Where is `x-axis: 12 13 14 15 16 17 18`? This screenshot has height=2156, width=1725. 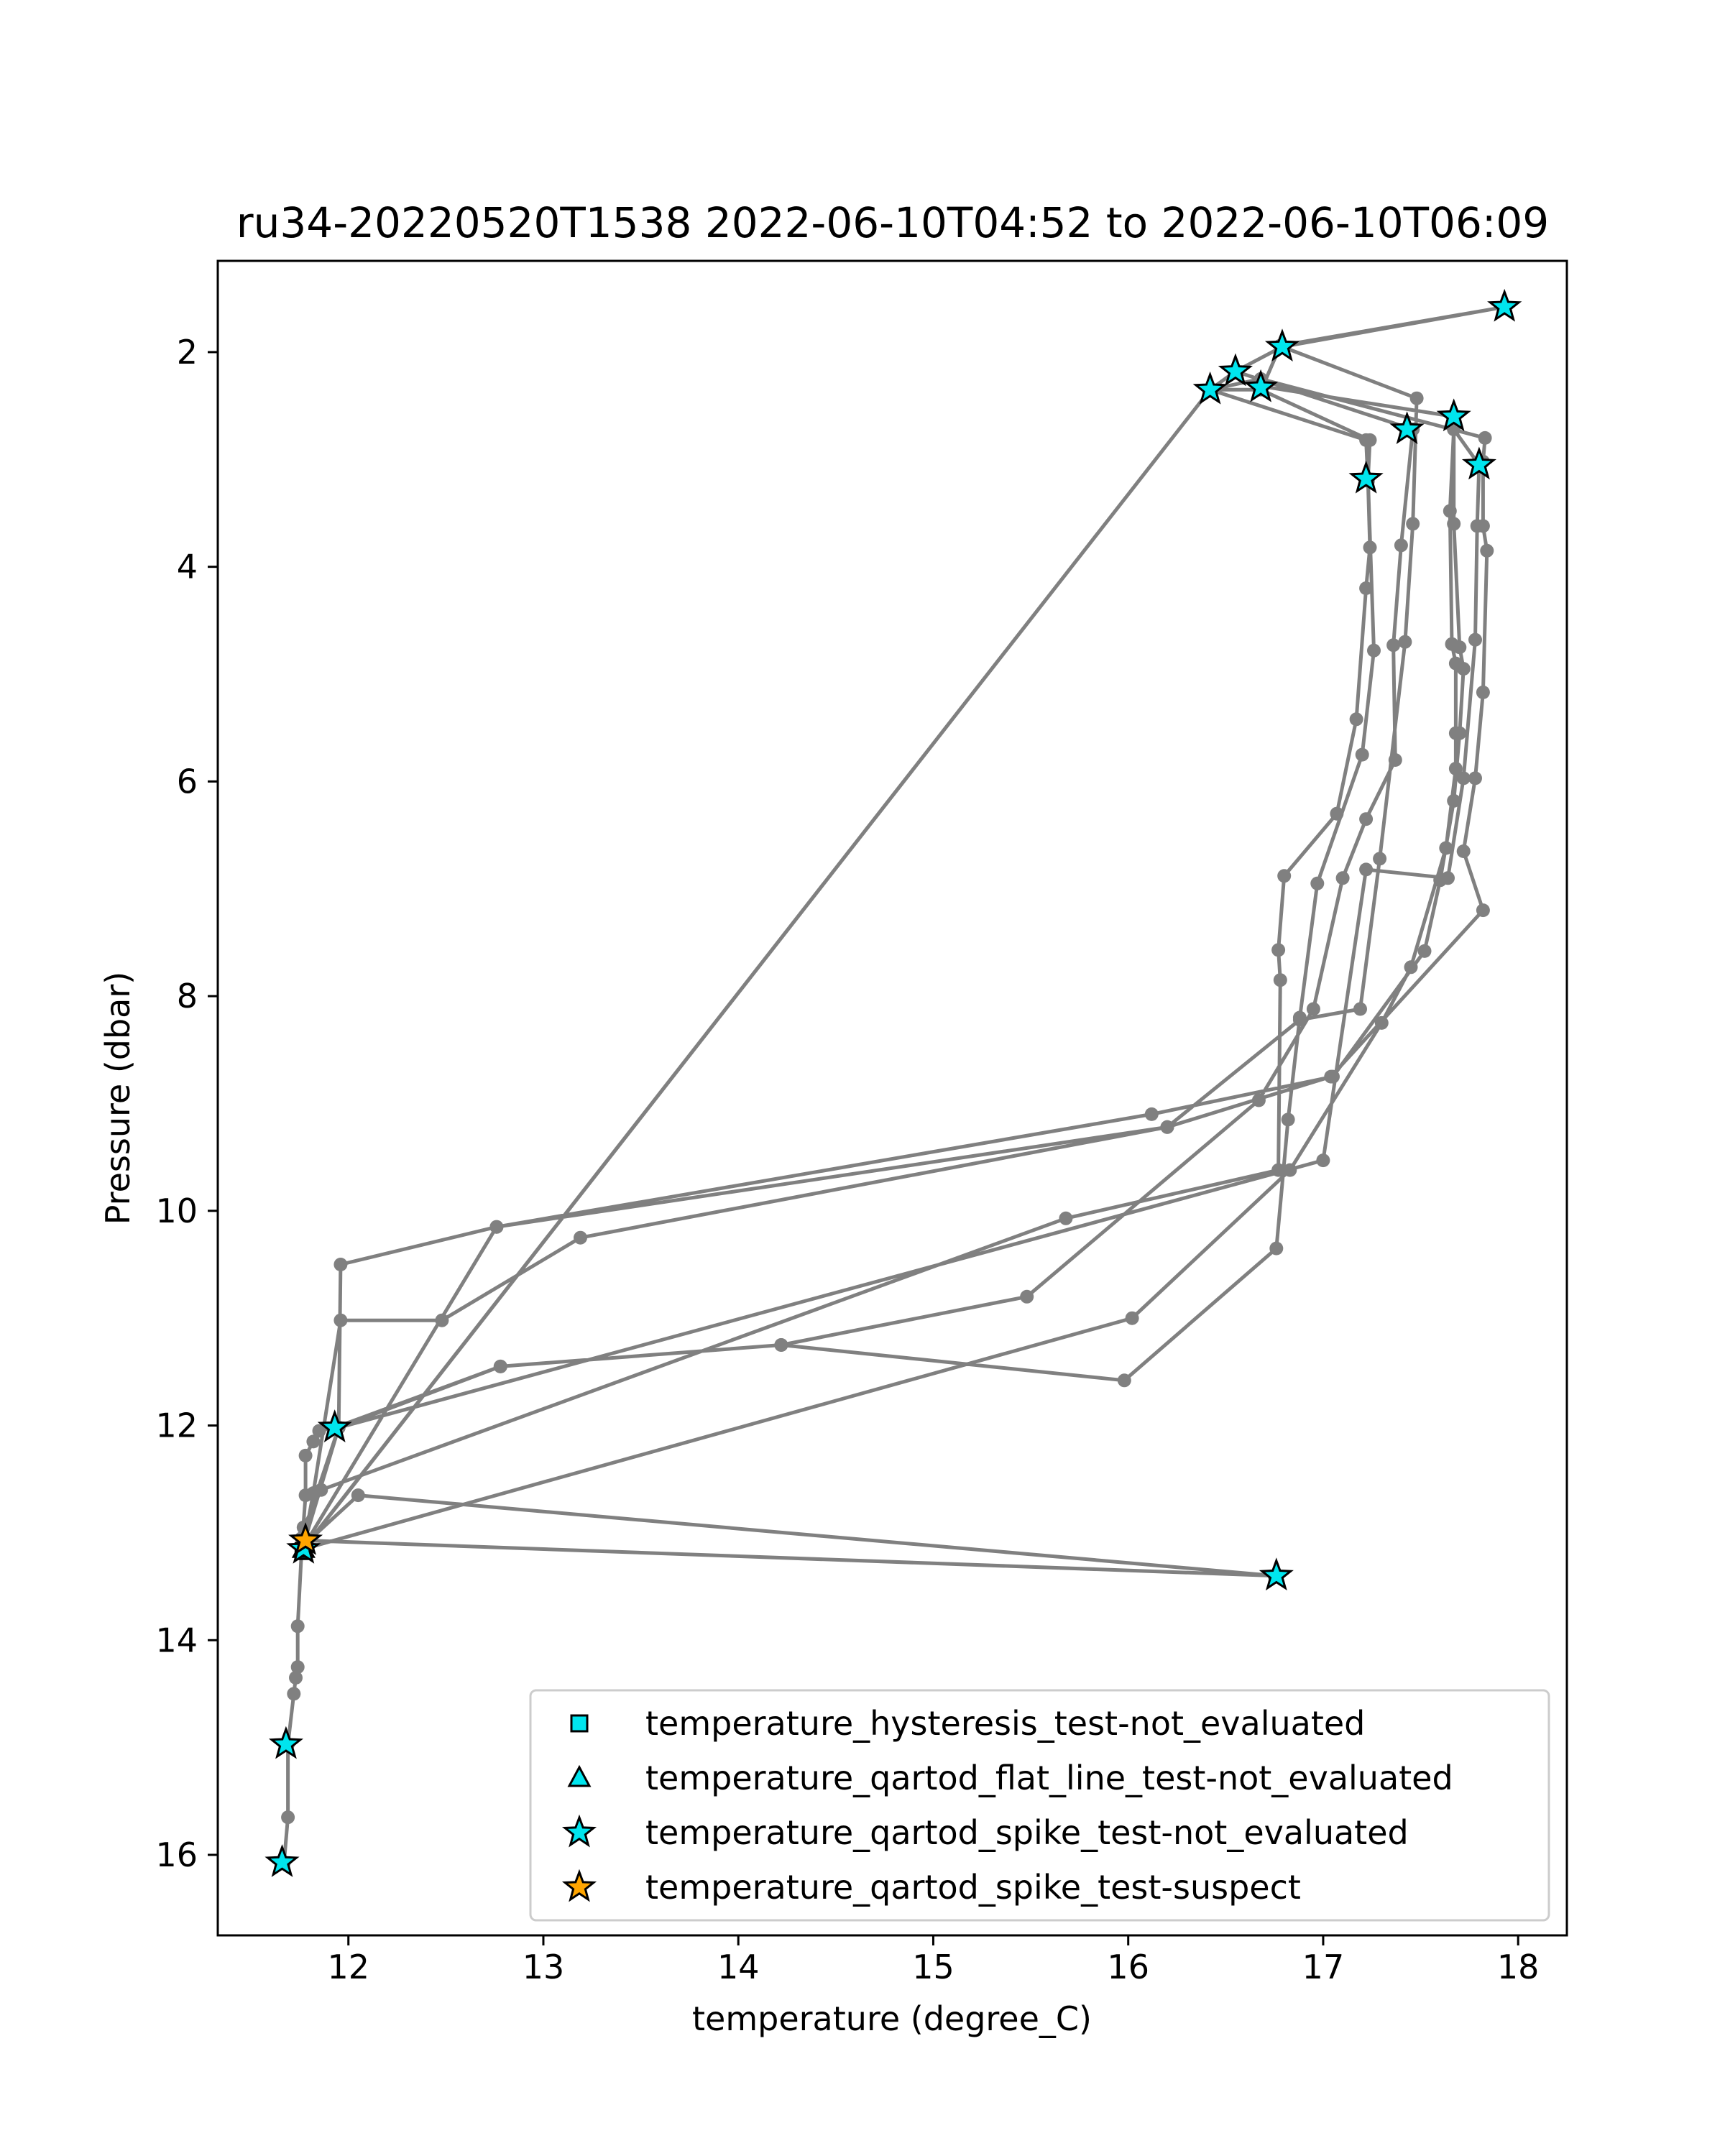 x-axis: 12 13 14 15 16 17 18 is located at coordinates (933, 1960).